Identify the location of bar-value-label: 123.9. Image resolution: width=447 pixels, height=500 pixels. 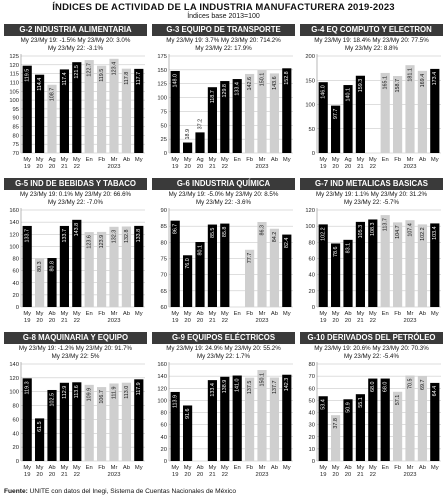
(102, 242).